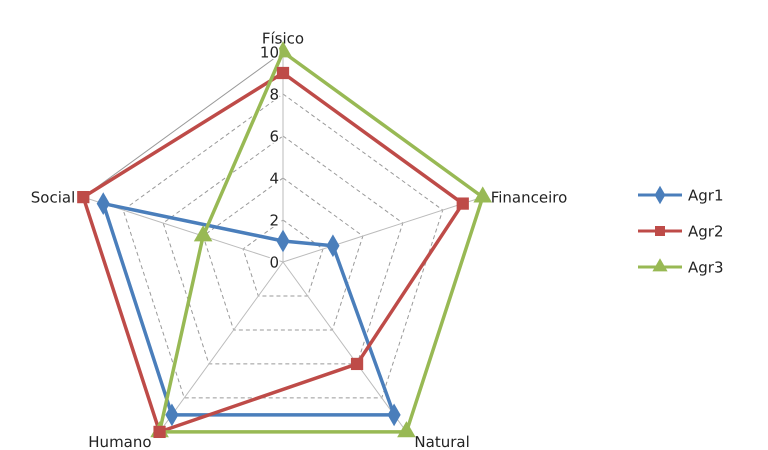 This screenshot has height=450, width=768. What do you see at coordinates (274, 136) in the screenshot?
I see `y-tick-label: 6` at bounding box center [274, 136].